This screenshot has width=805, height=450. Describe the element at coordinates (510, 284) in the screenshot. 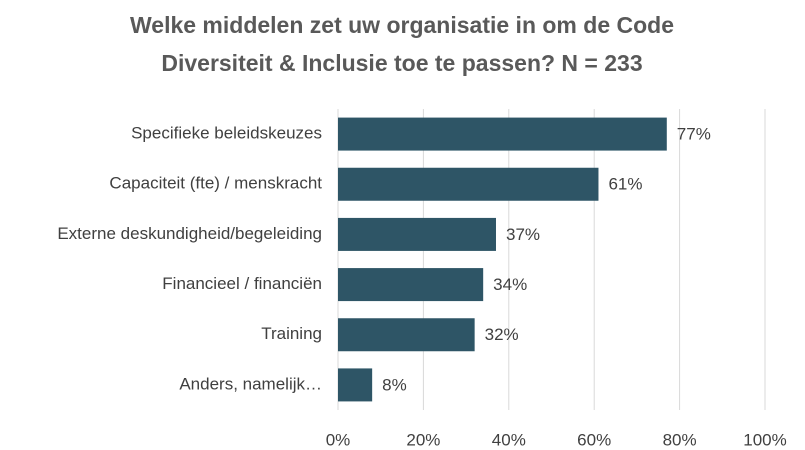

I see `data-label: 34%` at that location.